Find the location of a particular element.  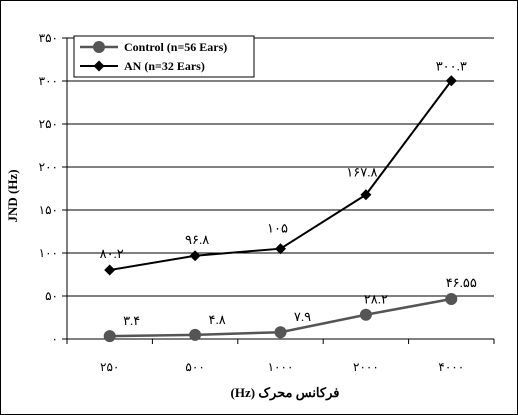

data-label: ۳.۴ is located at coordinates (131, 320).